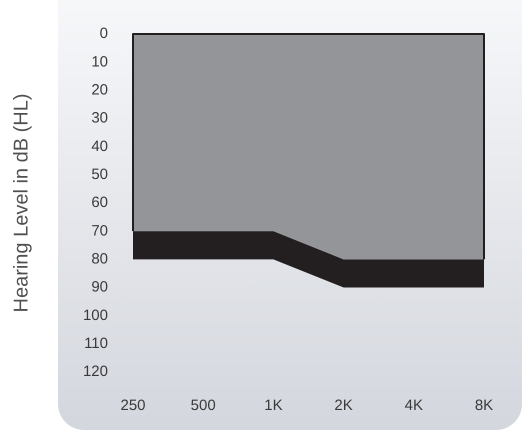 The image size is (530, 445). I want to click on y-tick-label: 10, so click(99, 61).